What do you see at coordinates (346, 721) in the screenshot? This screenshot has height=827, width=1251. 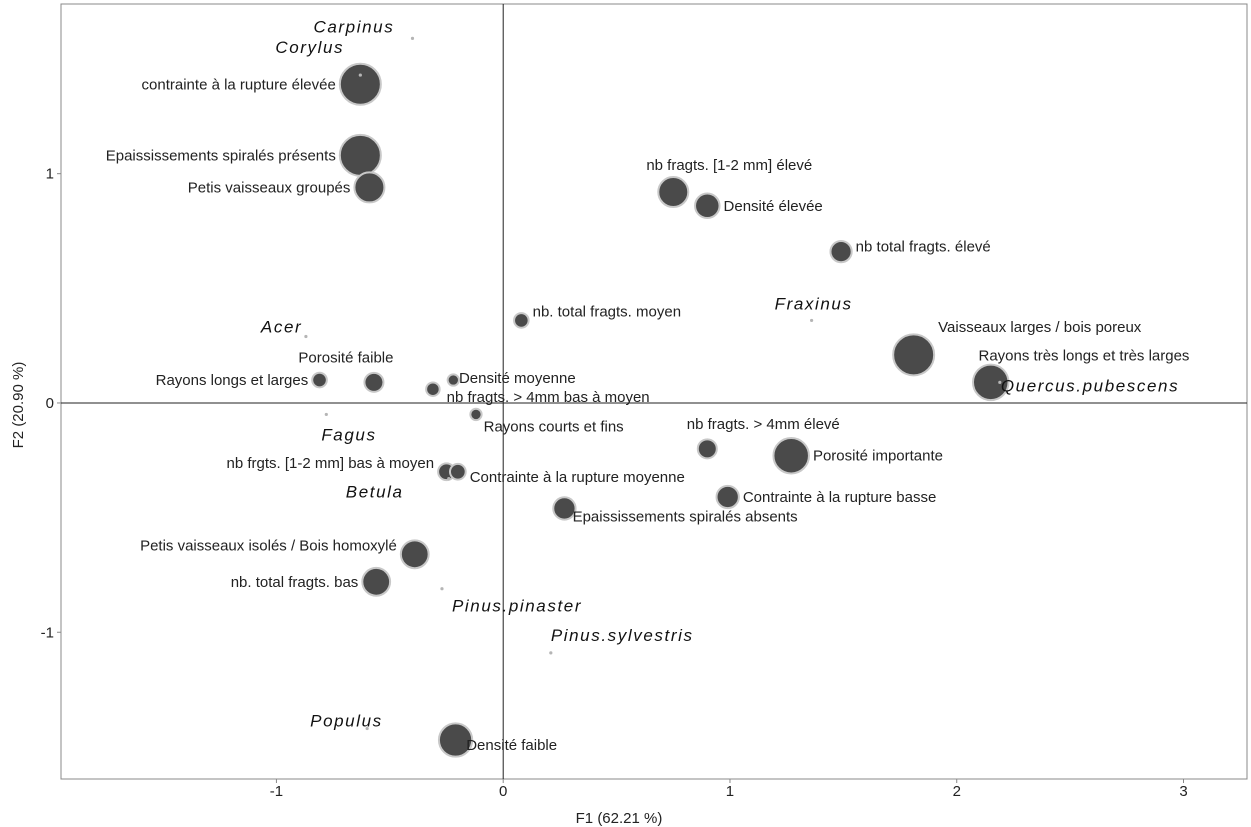 I see `species-label: Populus` at bounding box center [346, 721].